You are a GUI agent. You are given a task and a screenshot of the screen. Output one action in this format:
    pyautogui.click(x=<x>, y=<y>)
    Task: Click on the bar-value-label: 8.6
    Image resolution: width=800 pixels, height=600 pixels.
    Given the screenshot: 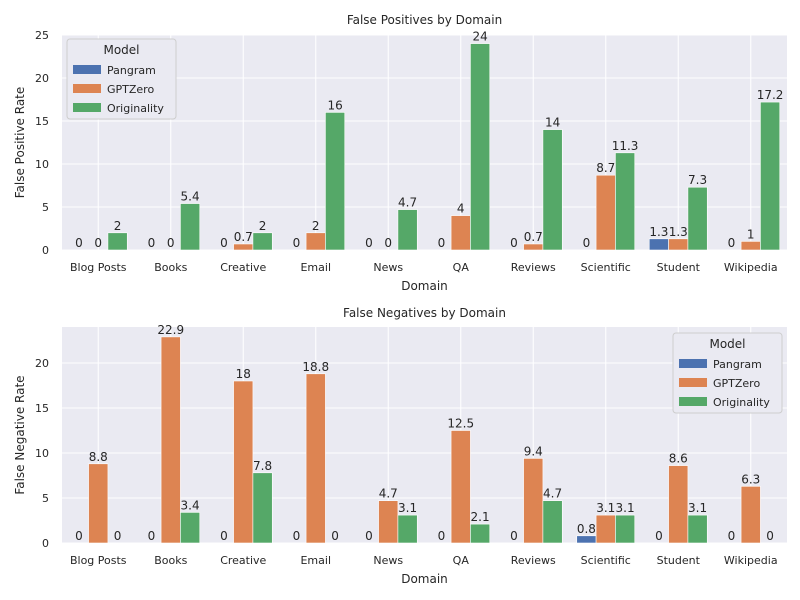 What is the action you would take?
    pyautogui.click(x=678, y=459)
    